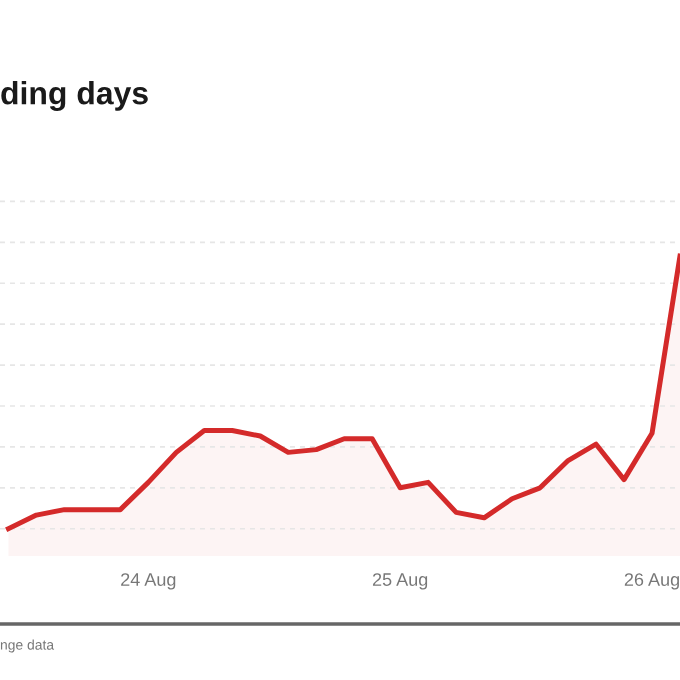  What do you see at coordinates (400, 581) in the screenshot?
I see `x-tick-label: 25 Aug` at bounding box center [400, 581].